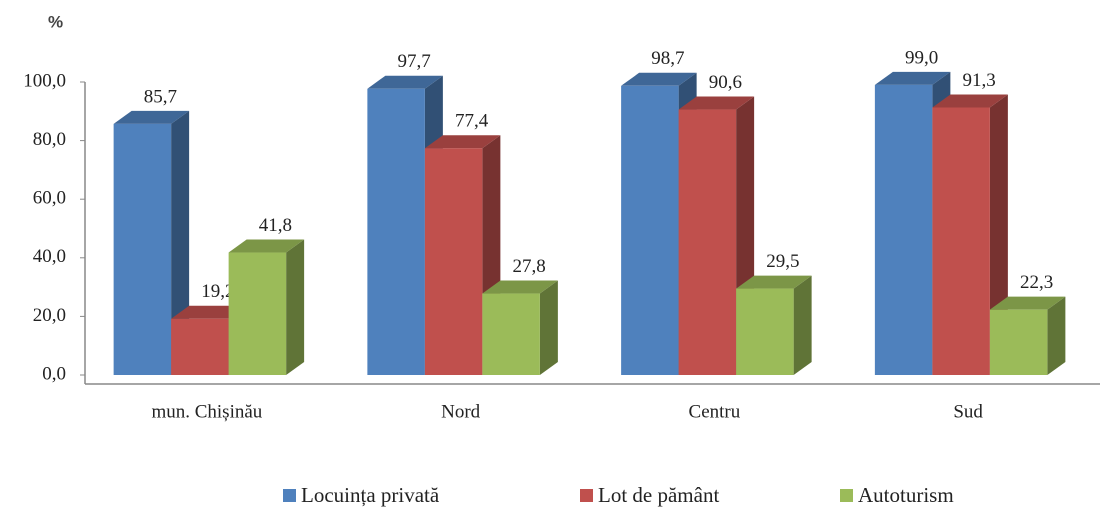  Describe the element at coordinates (217, 291) in the screenshot. I see `value-label: 19,2` at that location.